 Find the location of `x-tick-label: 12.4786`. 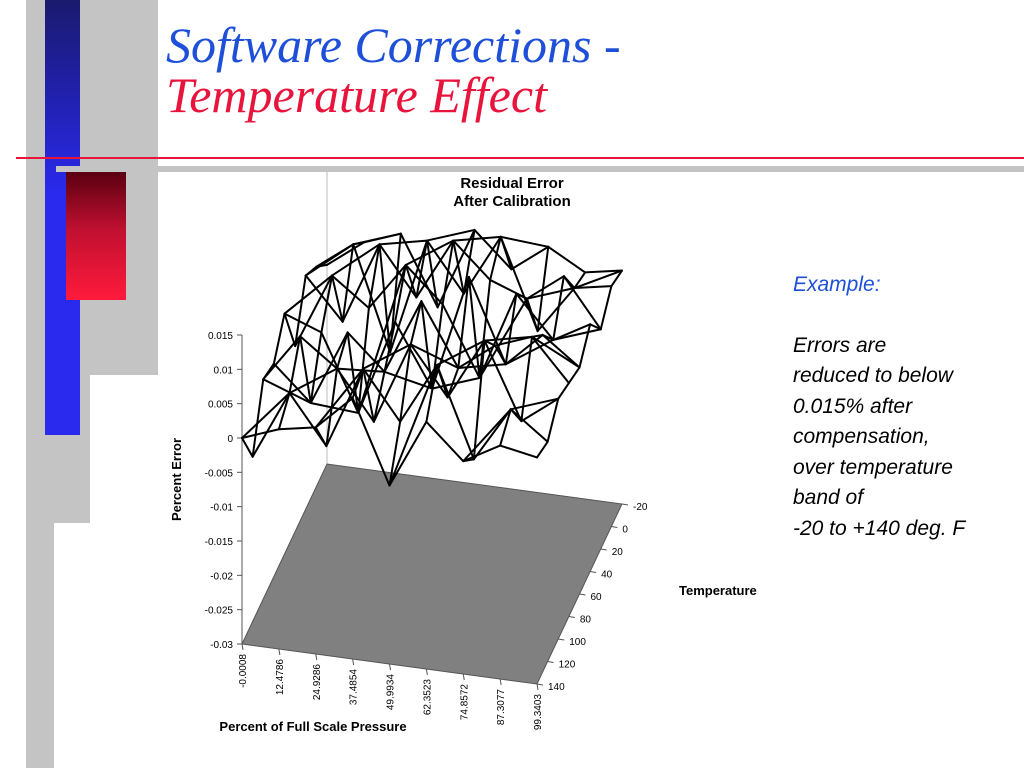

x-tick-label: 12.4786 is located at coordinates (280, 677).